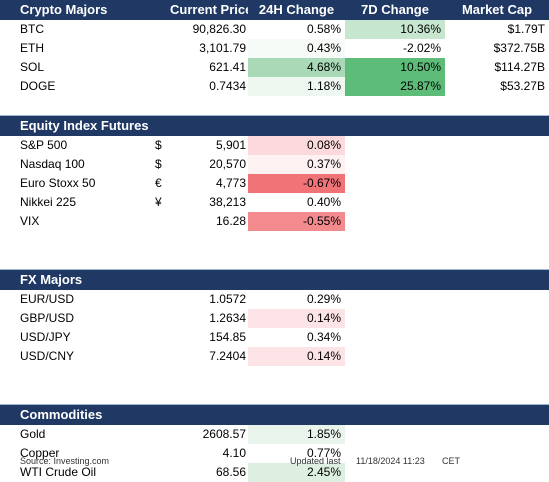  Describe the element at coordinates (219, 29) in the screenshot. I see `current-price: 90,826.30` at that location.